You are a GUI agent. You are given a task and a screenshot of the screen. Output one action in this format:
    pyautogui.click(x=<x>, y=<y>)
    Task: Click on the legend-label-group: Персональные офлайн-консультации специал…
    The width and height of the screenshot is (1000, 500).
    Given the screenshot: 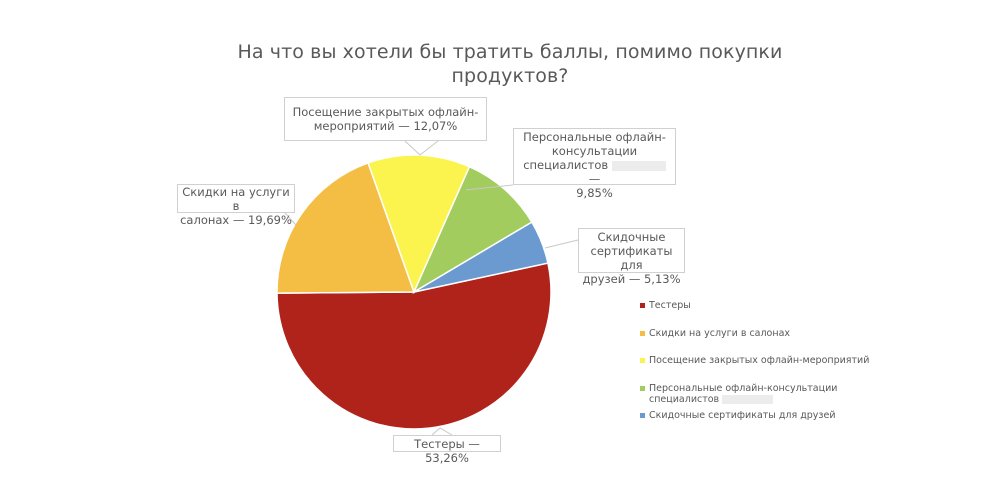 What is the action you would take?
    pyautogui.click(x=743, y=394)
    